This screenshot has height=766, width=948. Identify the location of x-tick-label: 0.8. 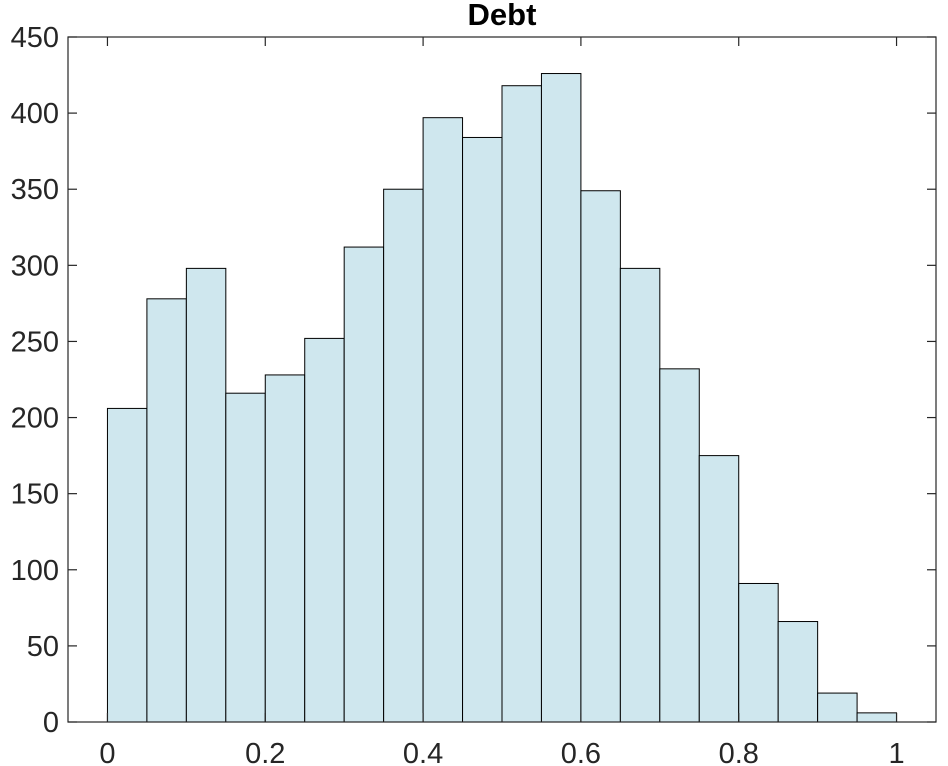
(739, 752).